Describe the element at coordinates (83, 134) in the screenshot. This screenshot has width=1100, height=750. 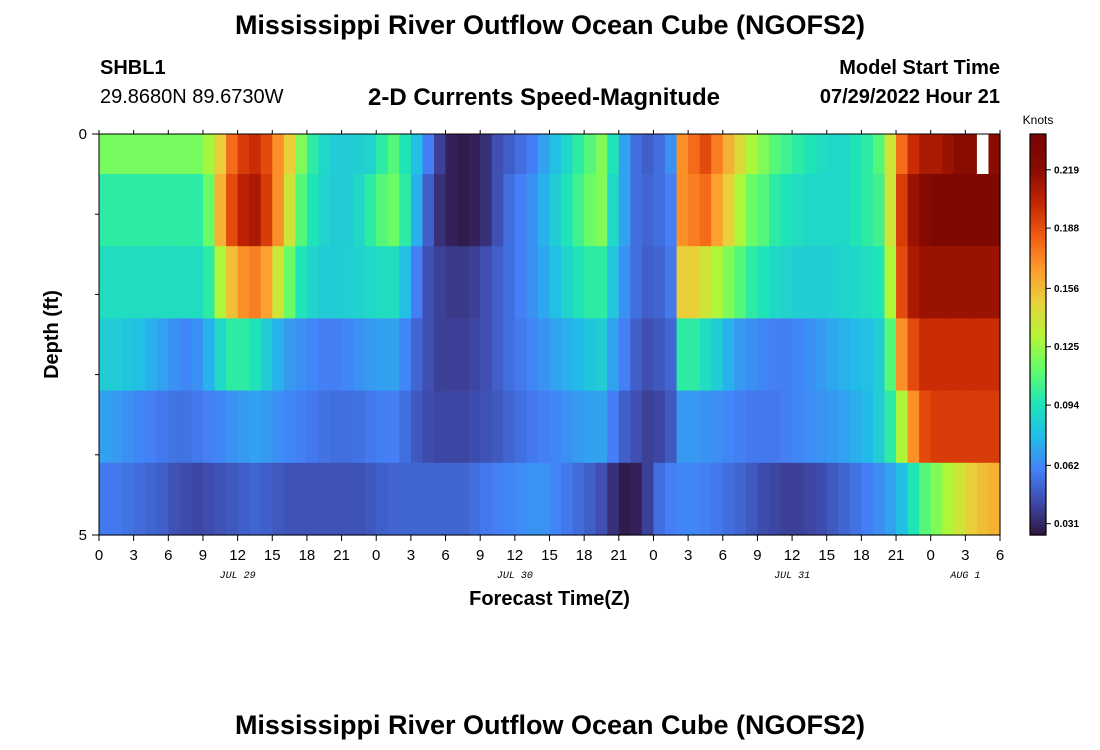
I see `y-tick-label: 0` at that location.